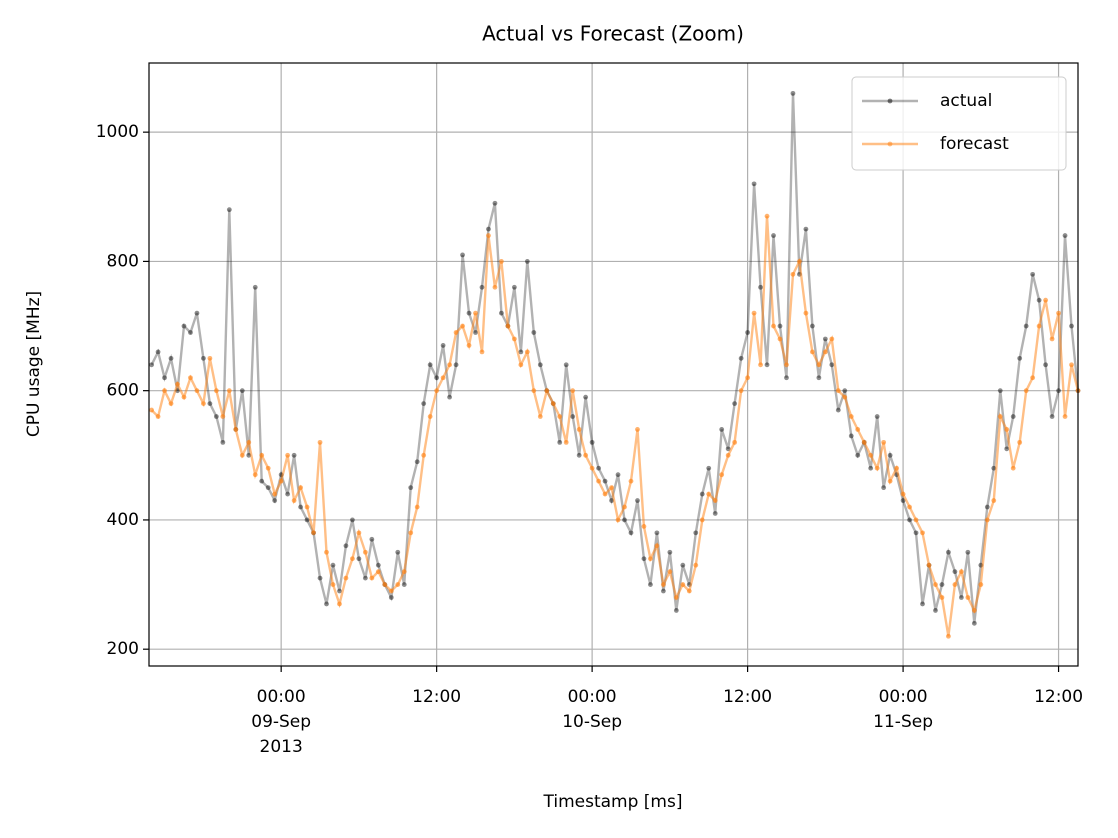 The width and height of the screenshot is (1118, 838). What do you see at coordinates (903, 709) in the screenshot?
I see `x-tick-label: 00:00 11-Sep` at bounding box center [903, 709].